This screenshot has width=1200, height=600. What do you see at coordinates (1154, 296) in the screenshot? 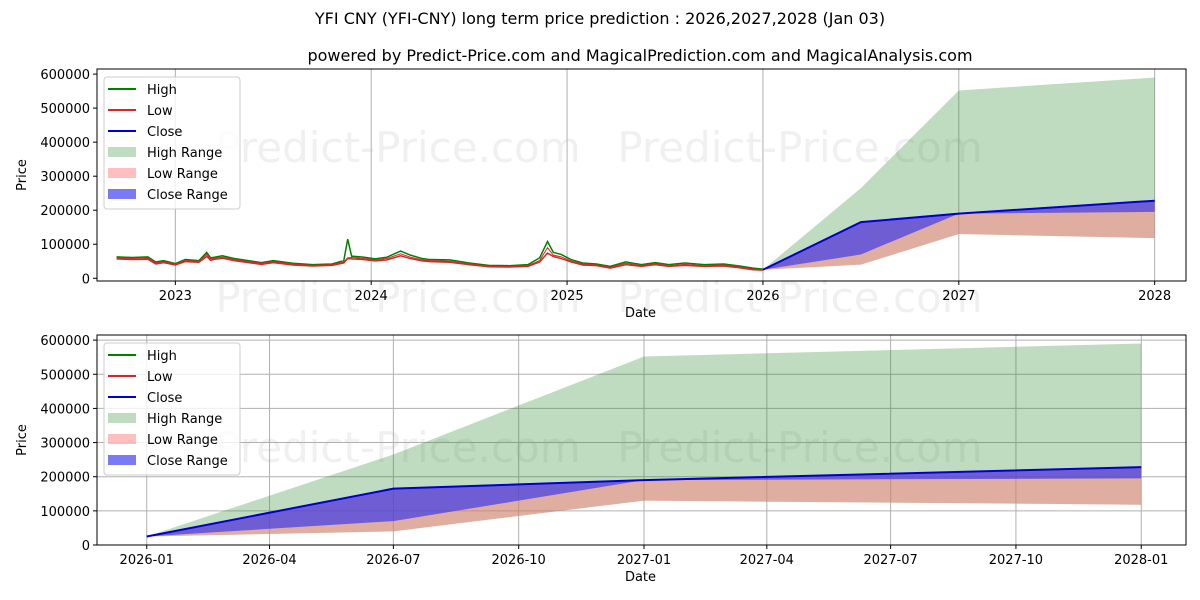
I see `x-tick-label: 2028` at bounding box center [1154, 296].